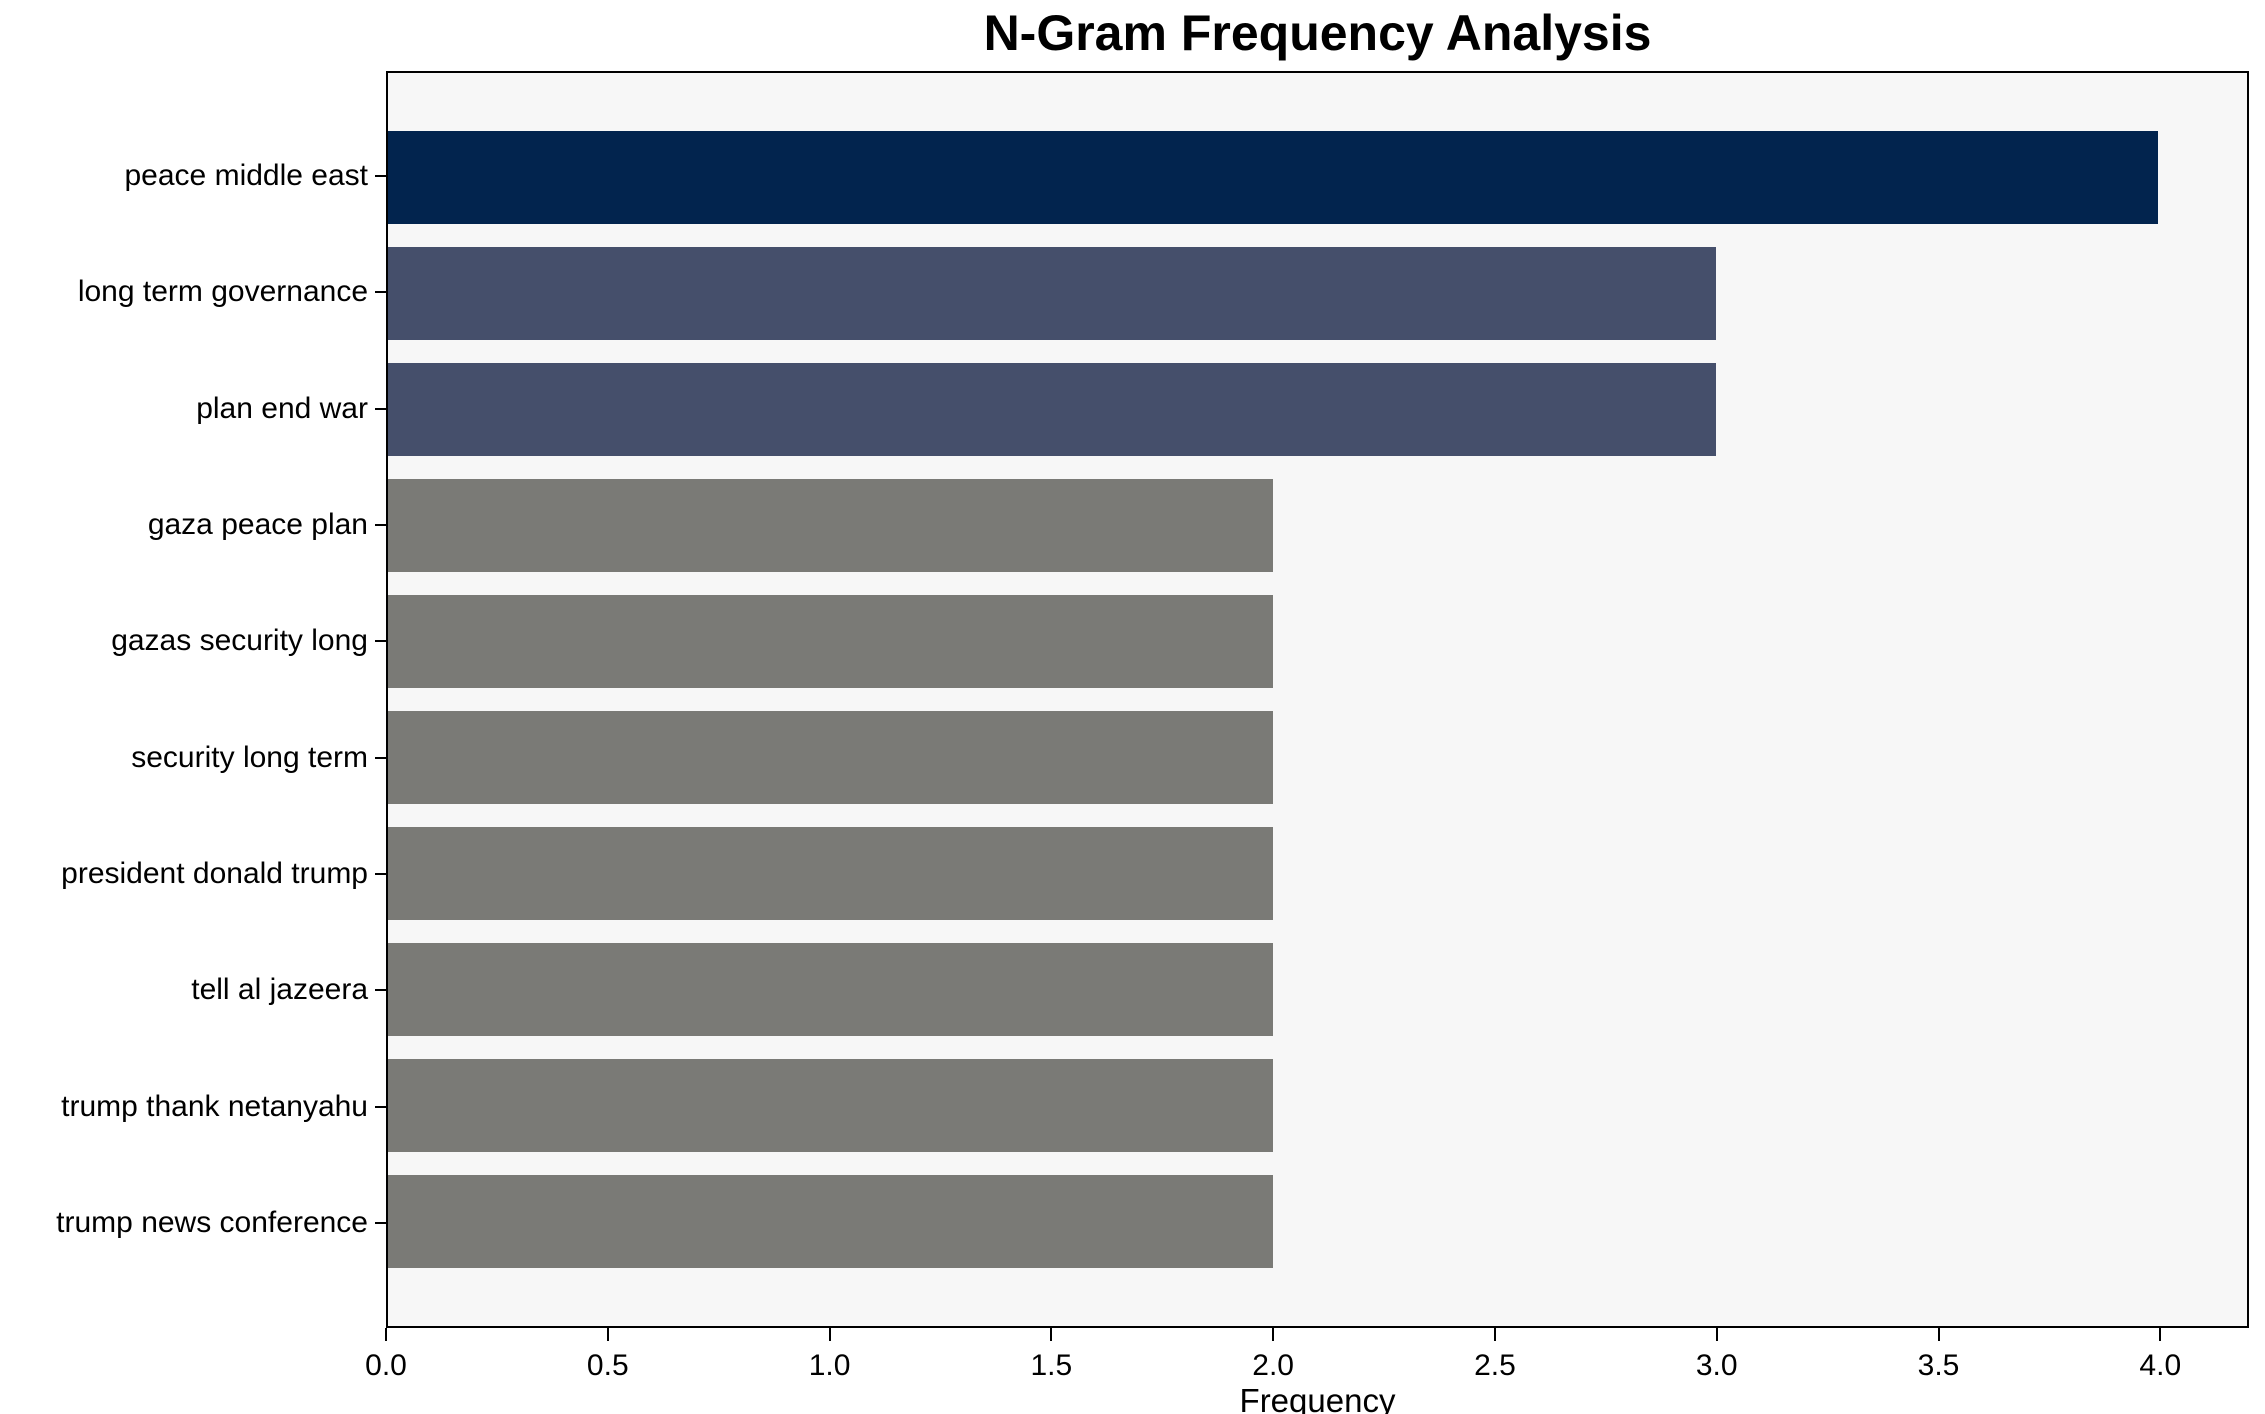 The image size is (2265, 1414). What do you see at coordinates (1273, 1365) in the screenshot?
I see `x-tick-label: 2.0` at bounding box center [1273, 1365].